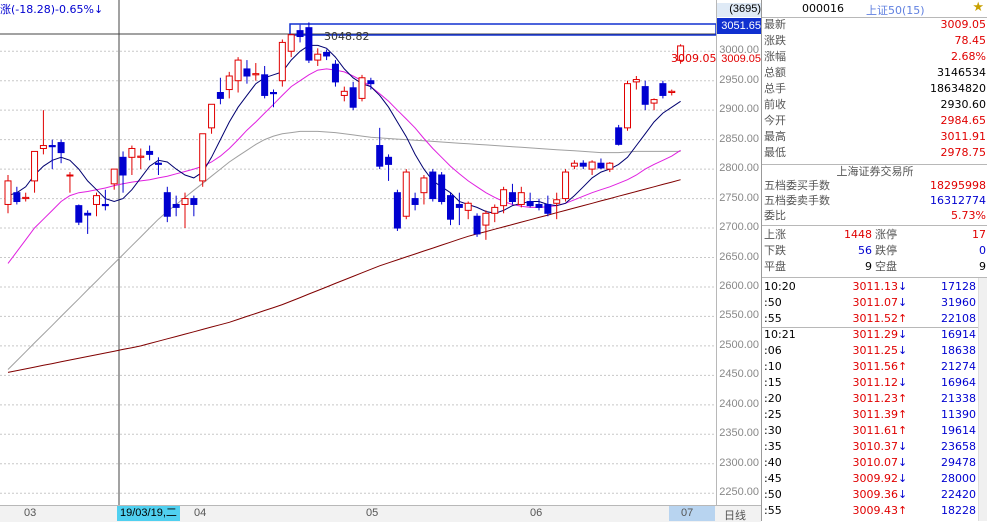 The width and height of the screenshot is (987, 523). I want to click on tick-price: 3011.23, so click(875, 398).